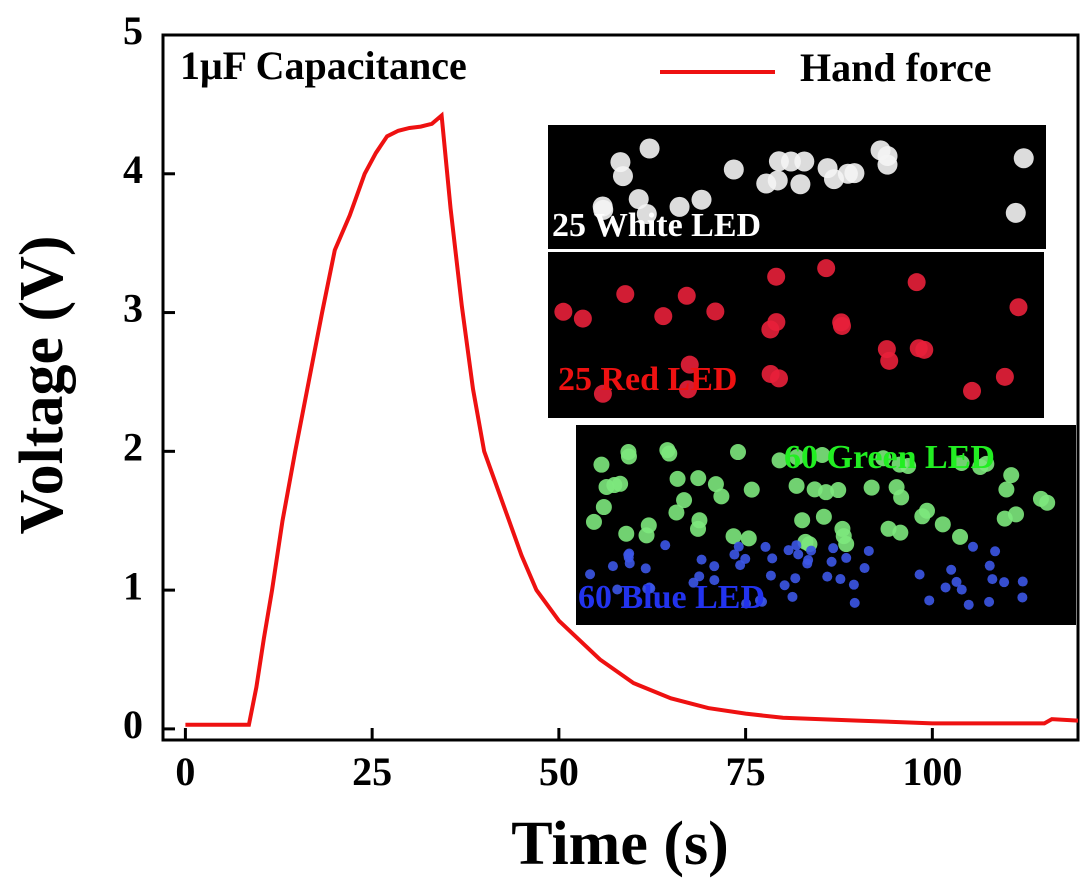 The width and height of the screenshot is (1081, 880). I want to click on x-tick-label: 75, so click(746, 771).